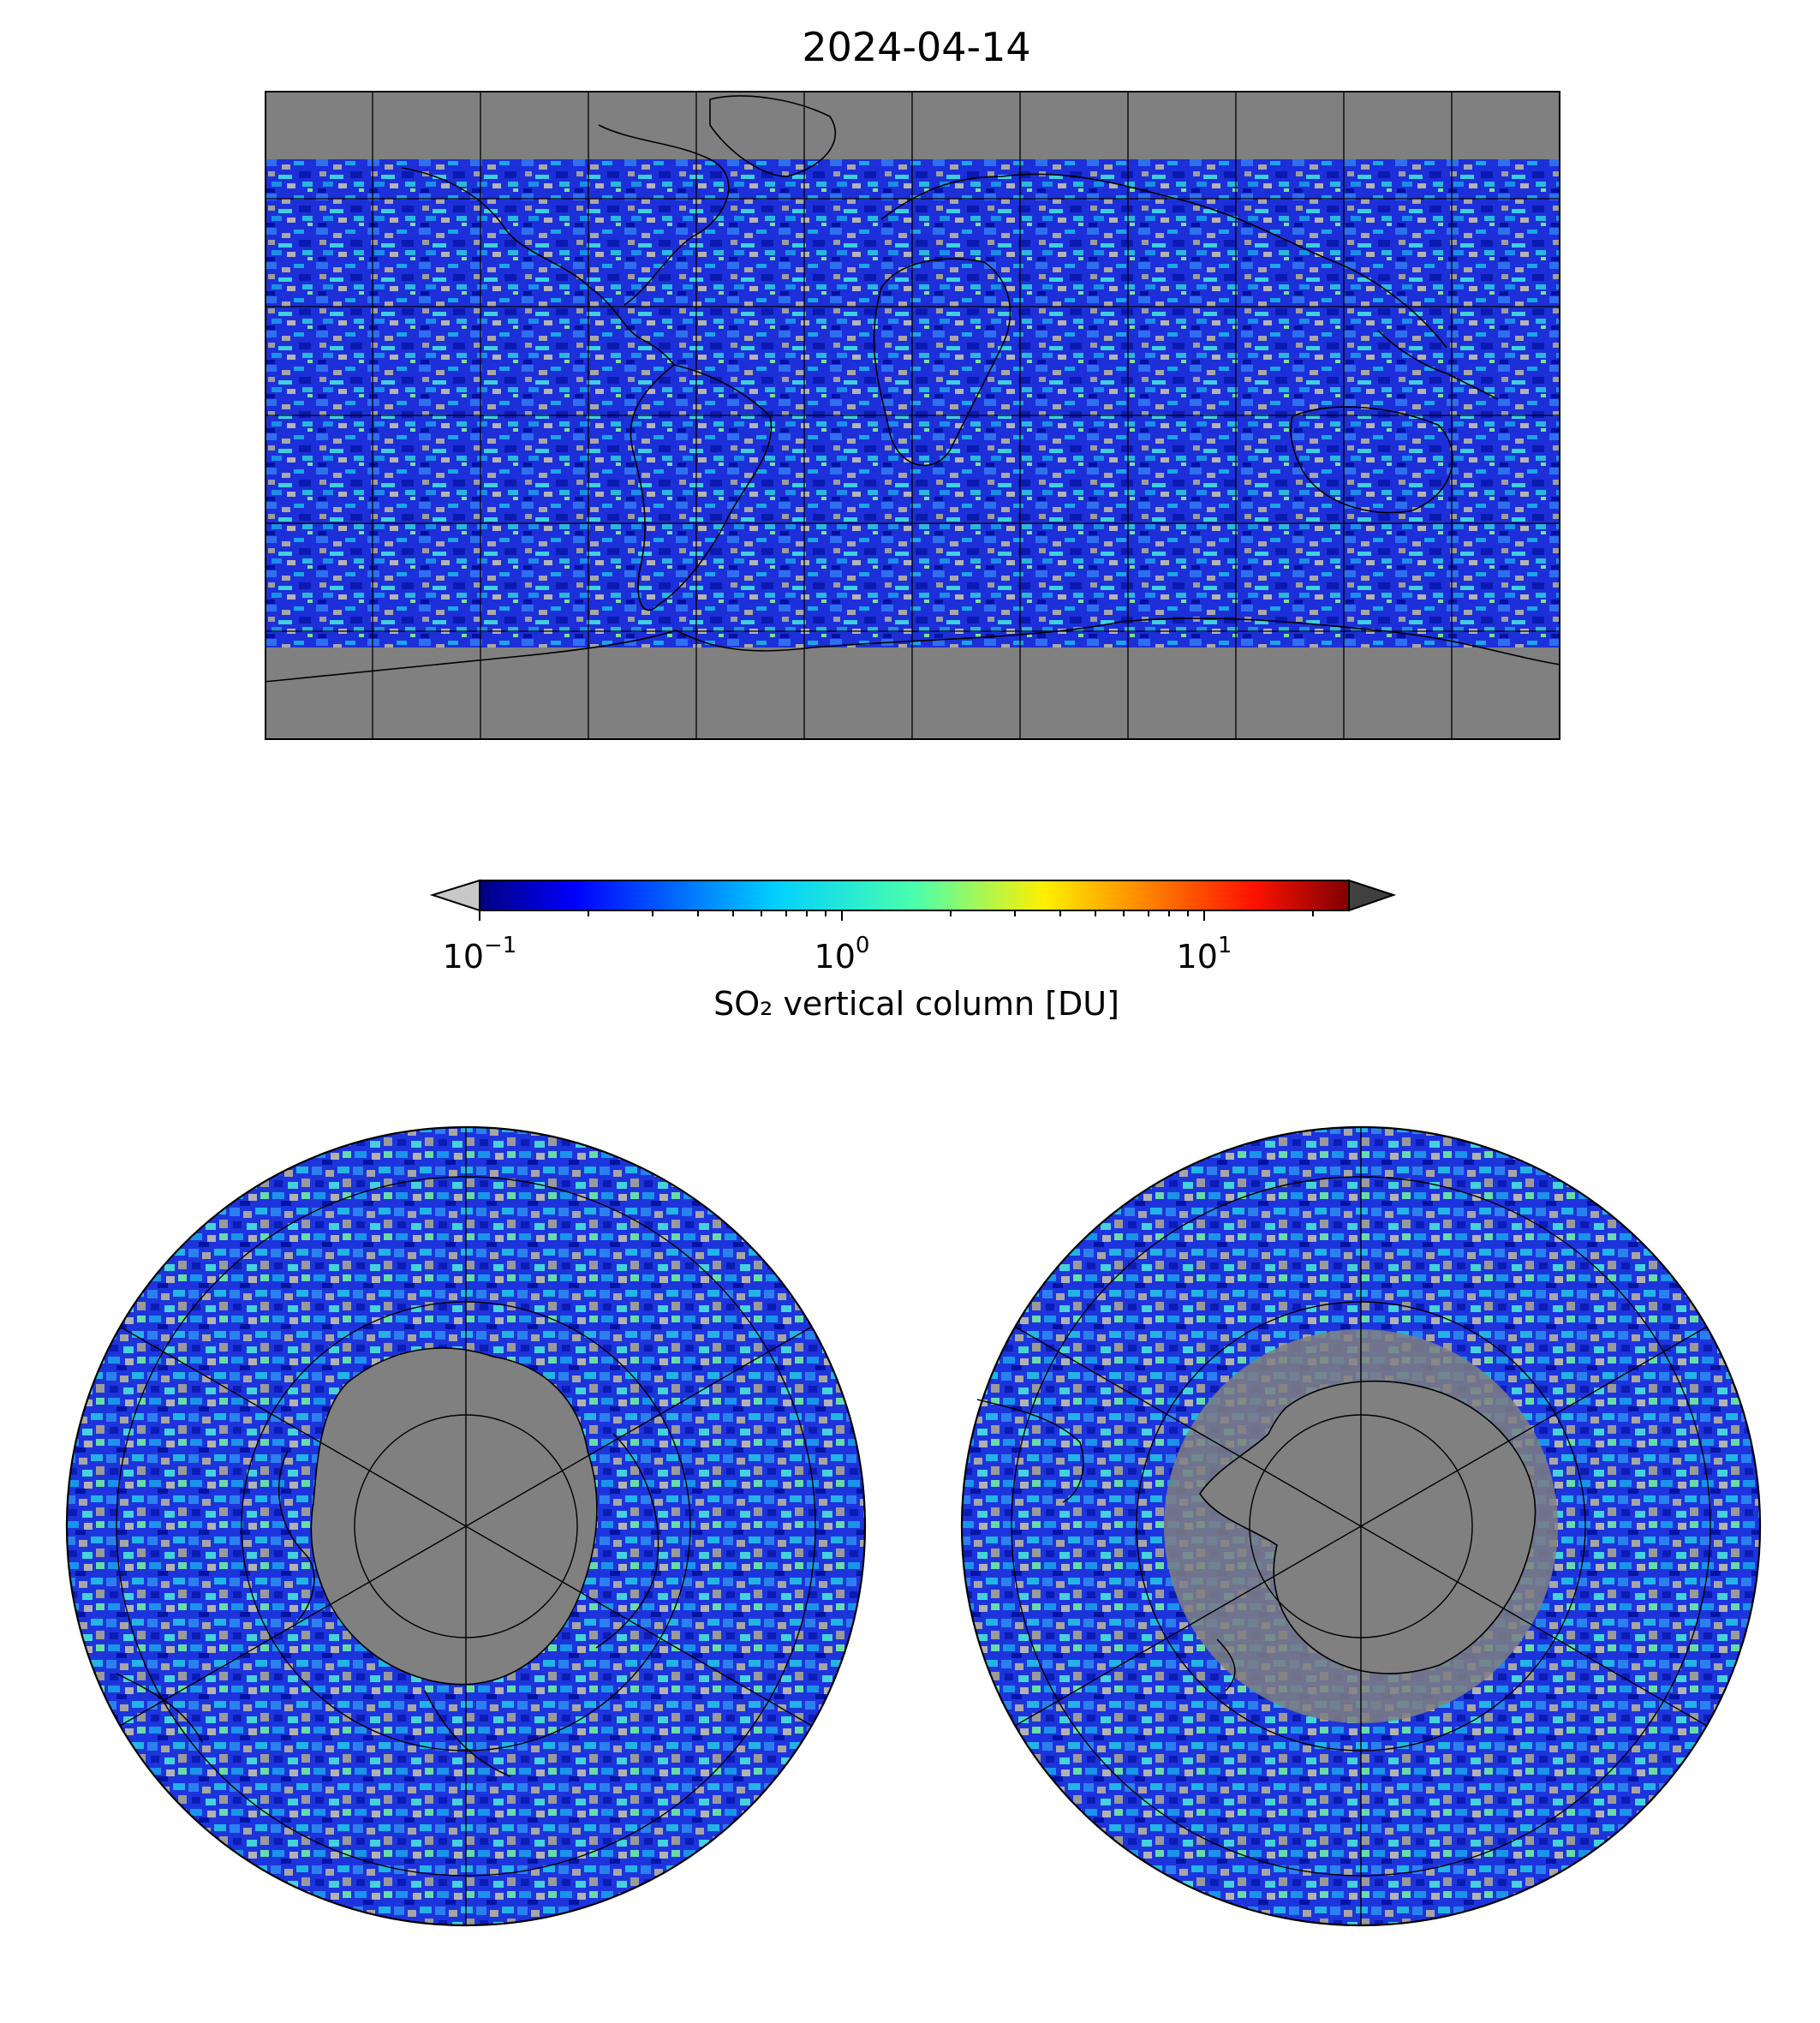 Image resolution: width=1820 pixels, height=2023 pixels. Describe the element at coordinates (910, 960) in the screenshot. I see `colorbar-tick-labels: 10⁻¹ 10⁰ 10¹` at that location.